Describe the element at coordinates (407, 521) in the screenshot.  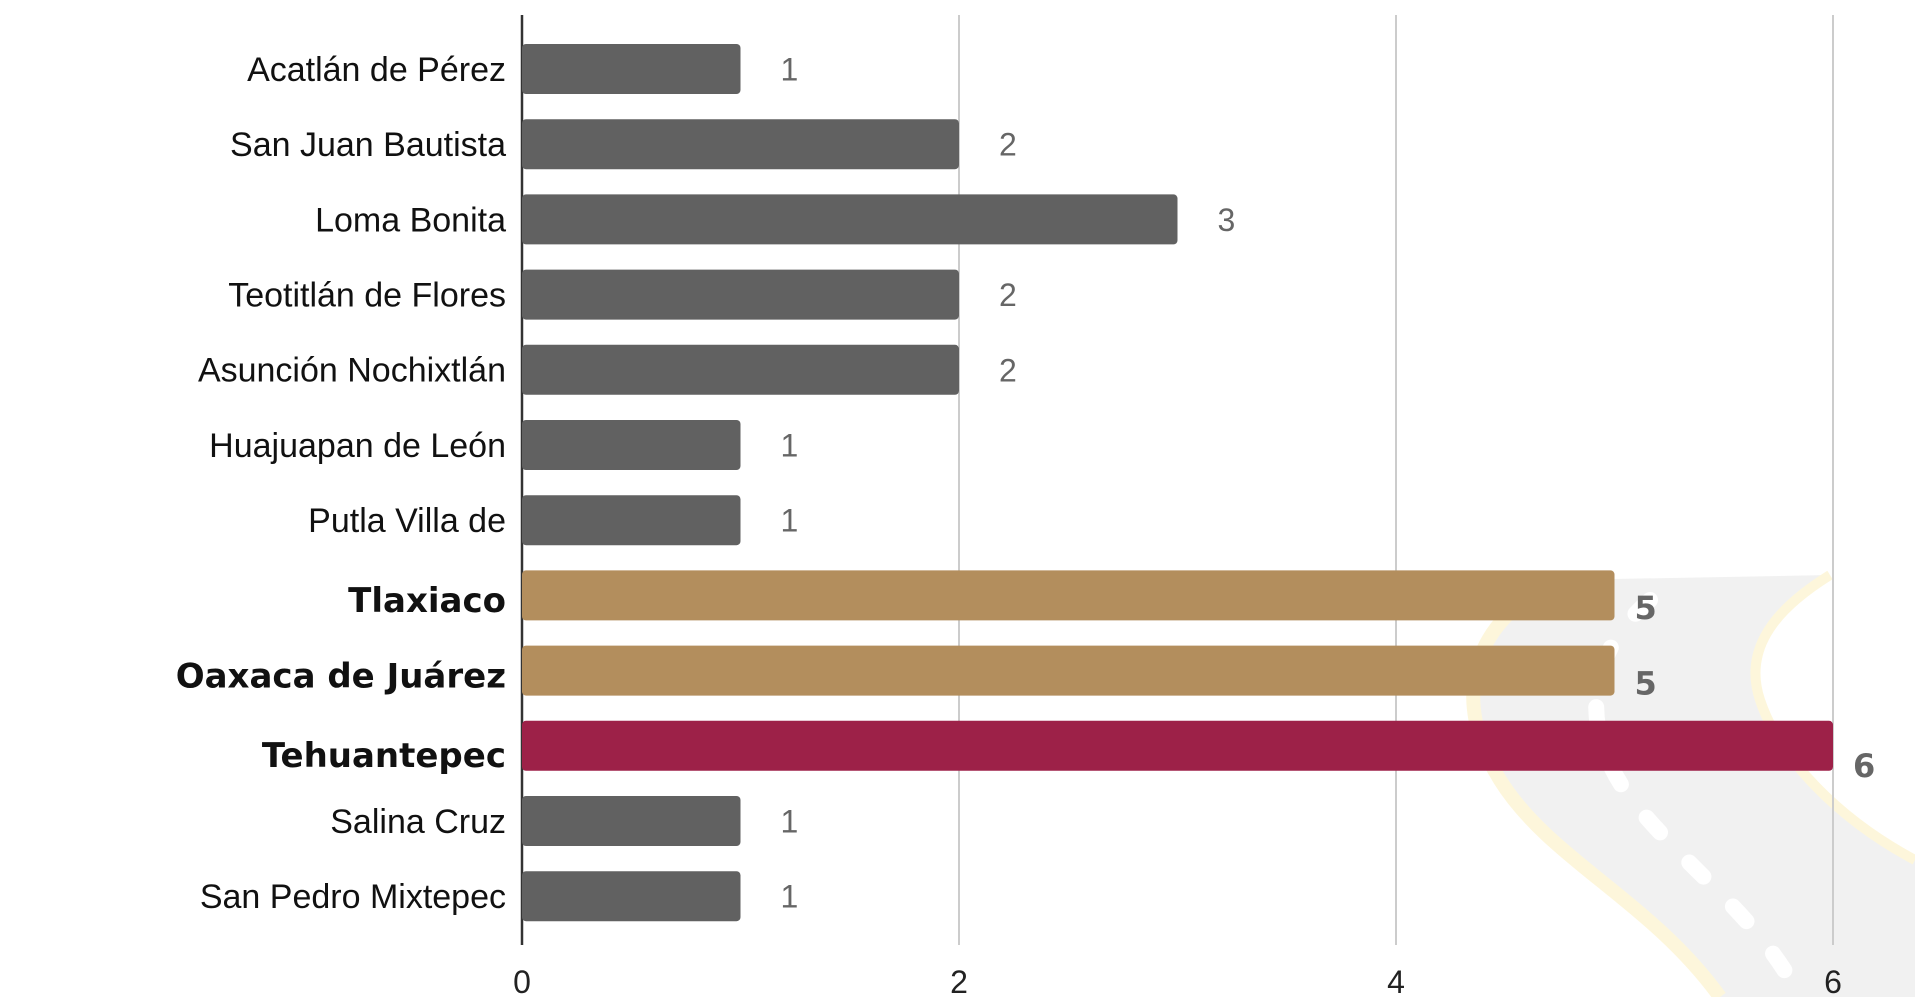
I see `category-label: Putla Villa de` at that location.